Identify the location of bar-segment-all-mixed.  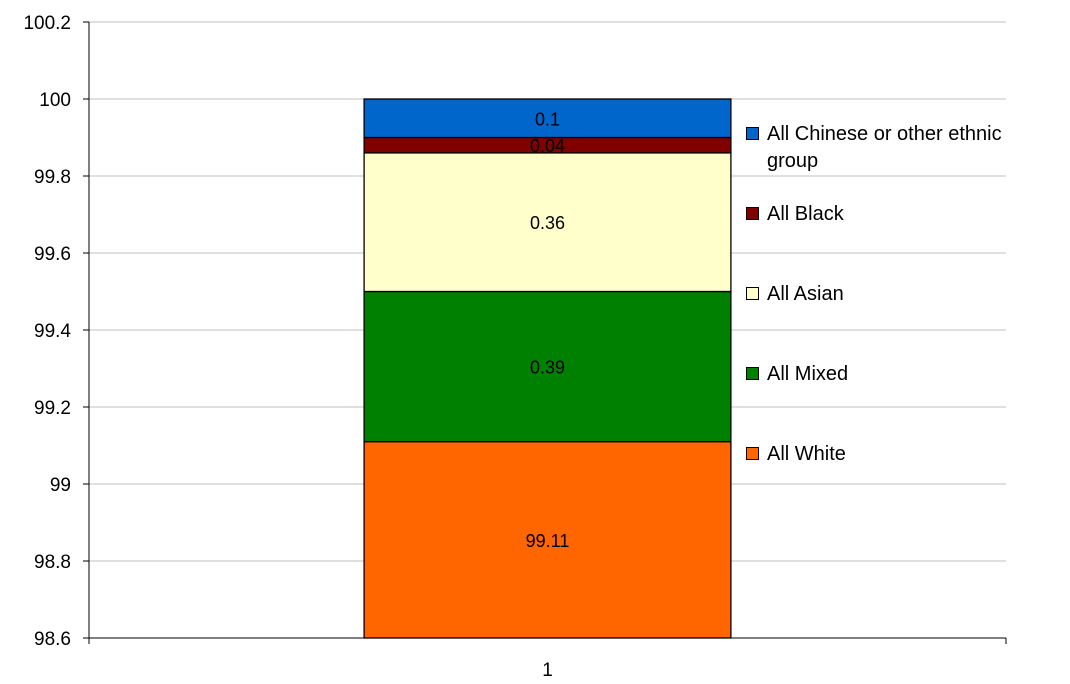
(547, 366).